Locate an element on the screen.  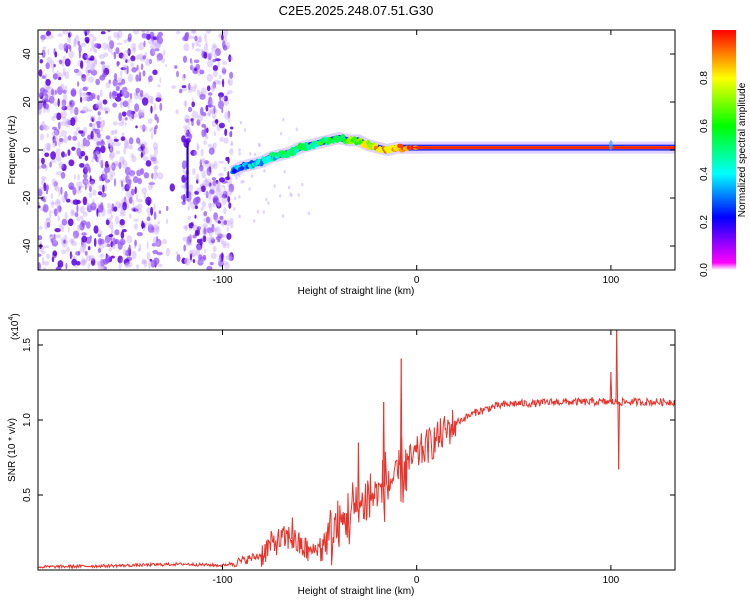
colorbar-tick-label: 0.8 is located at coordinates (704, 78).